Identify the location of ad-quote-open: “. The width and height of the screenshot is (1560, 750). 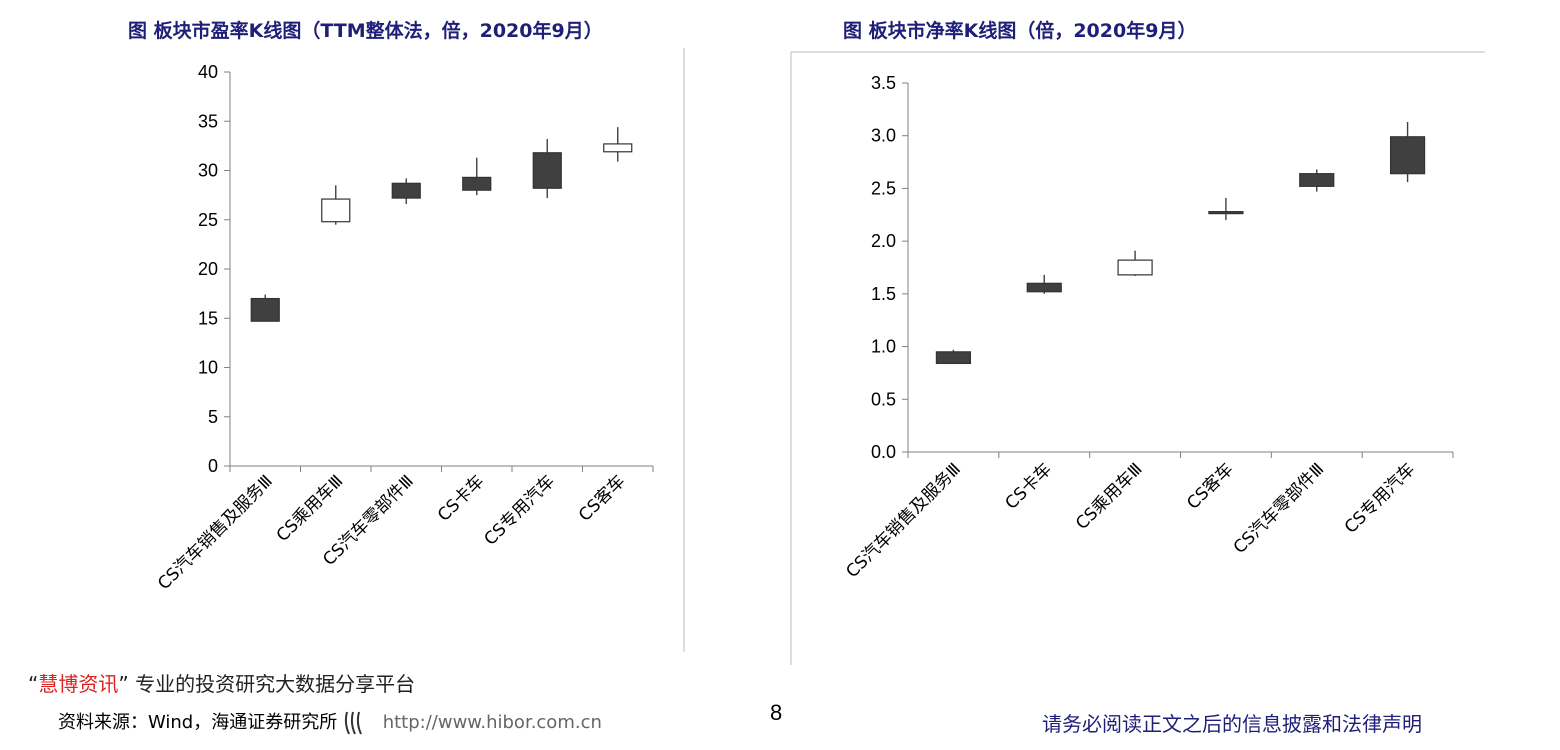
(33, 684).